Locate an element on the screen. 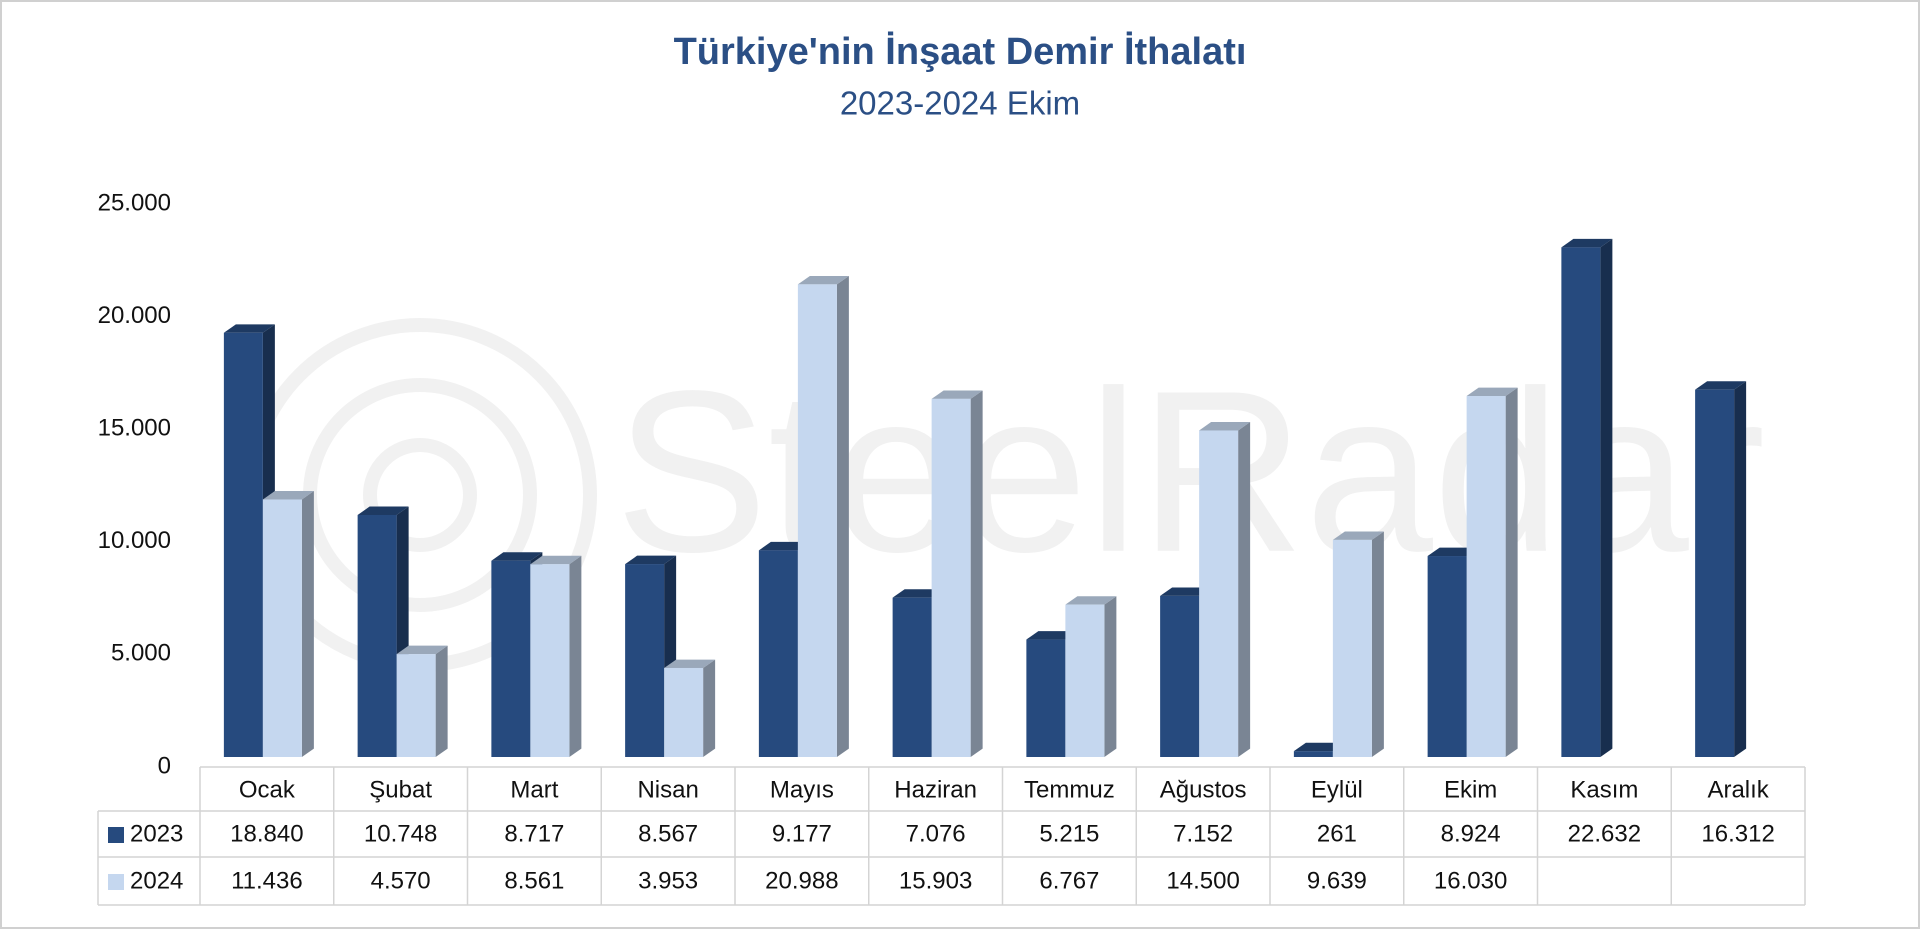 The width and height of the screenshot is (1920, 929). data-label: 15.903 is located at coordinates (935, 880).